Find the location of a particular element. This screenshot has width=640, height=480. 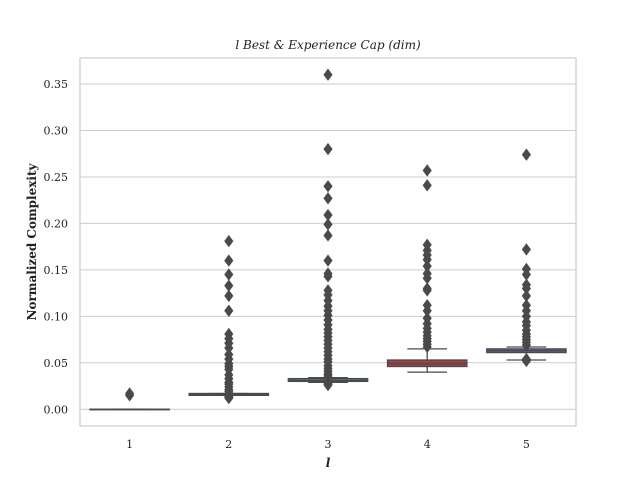

y-tick-label: 0.30 is located at coordinates (56, 130).